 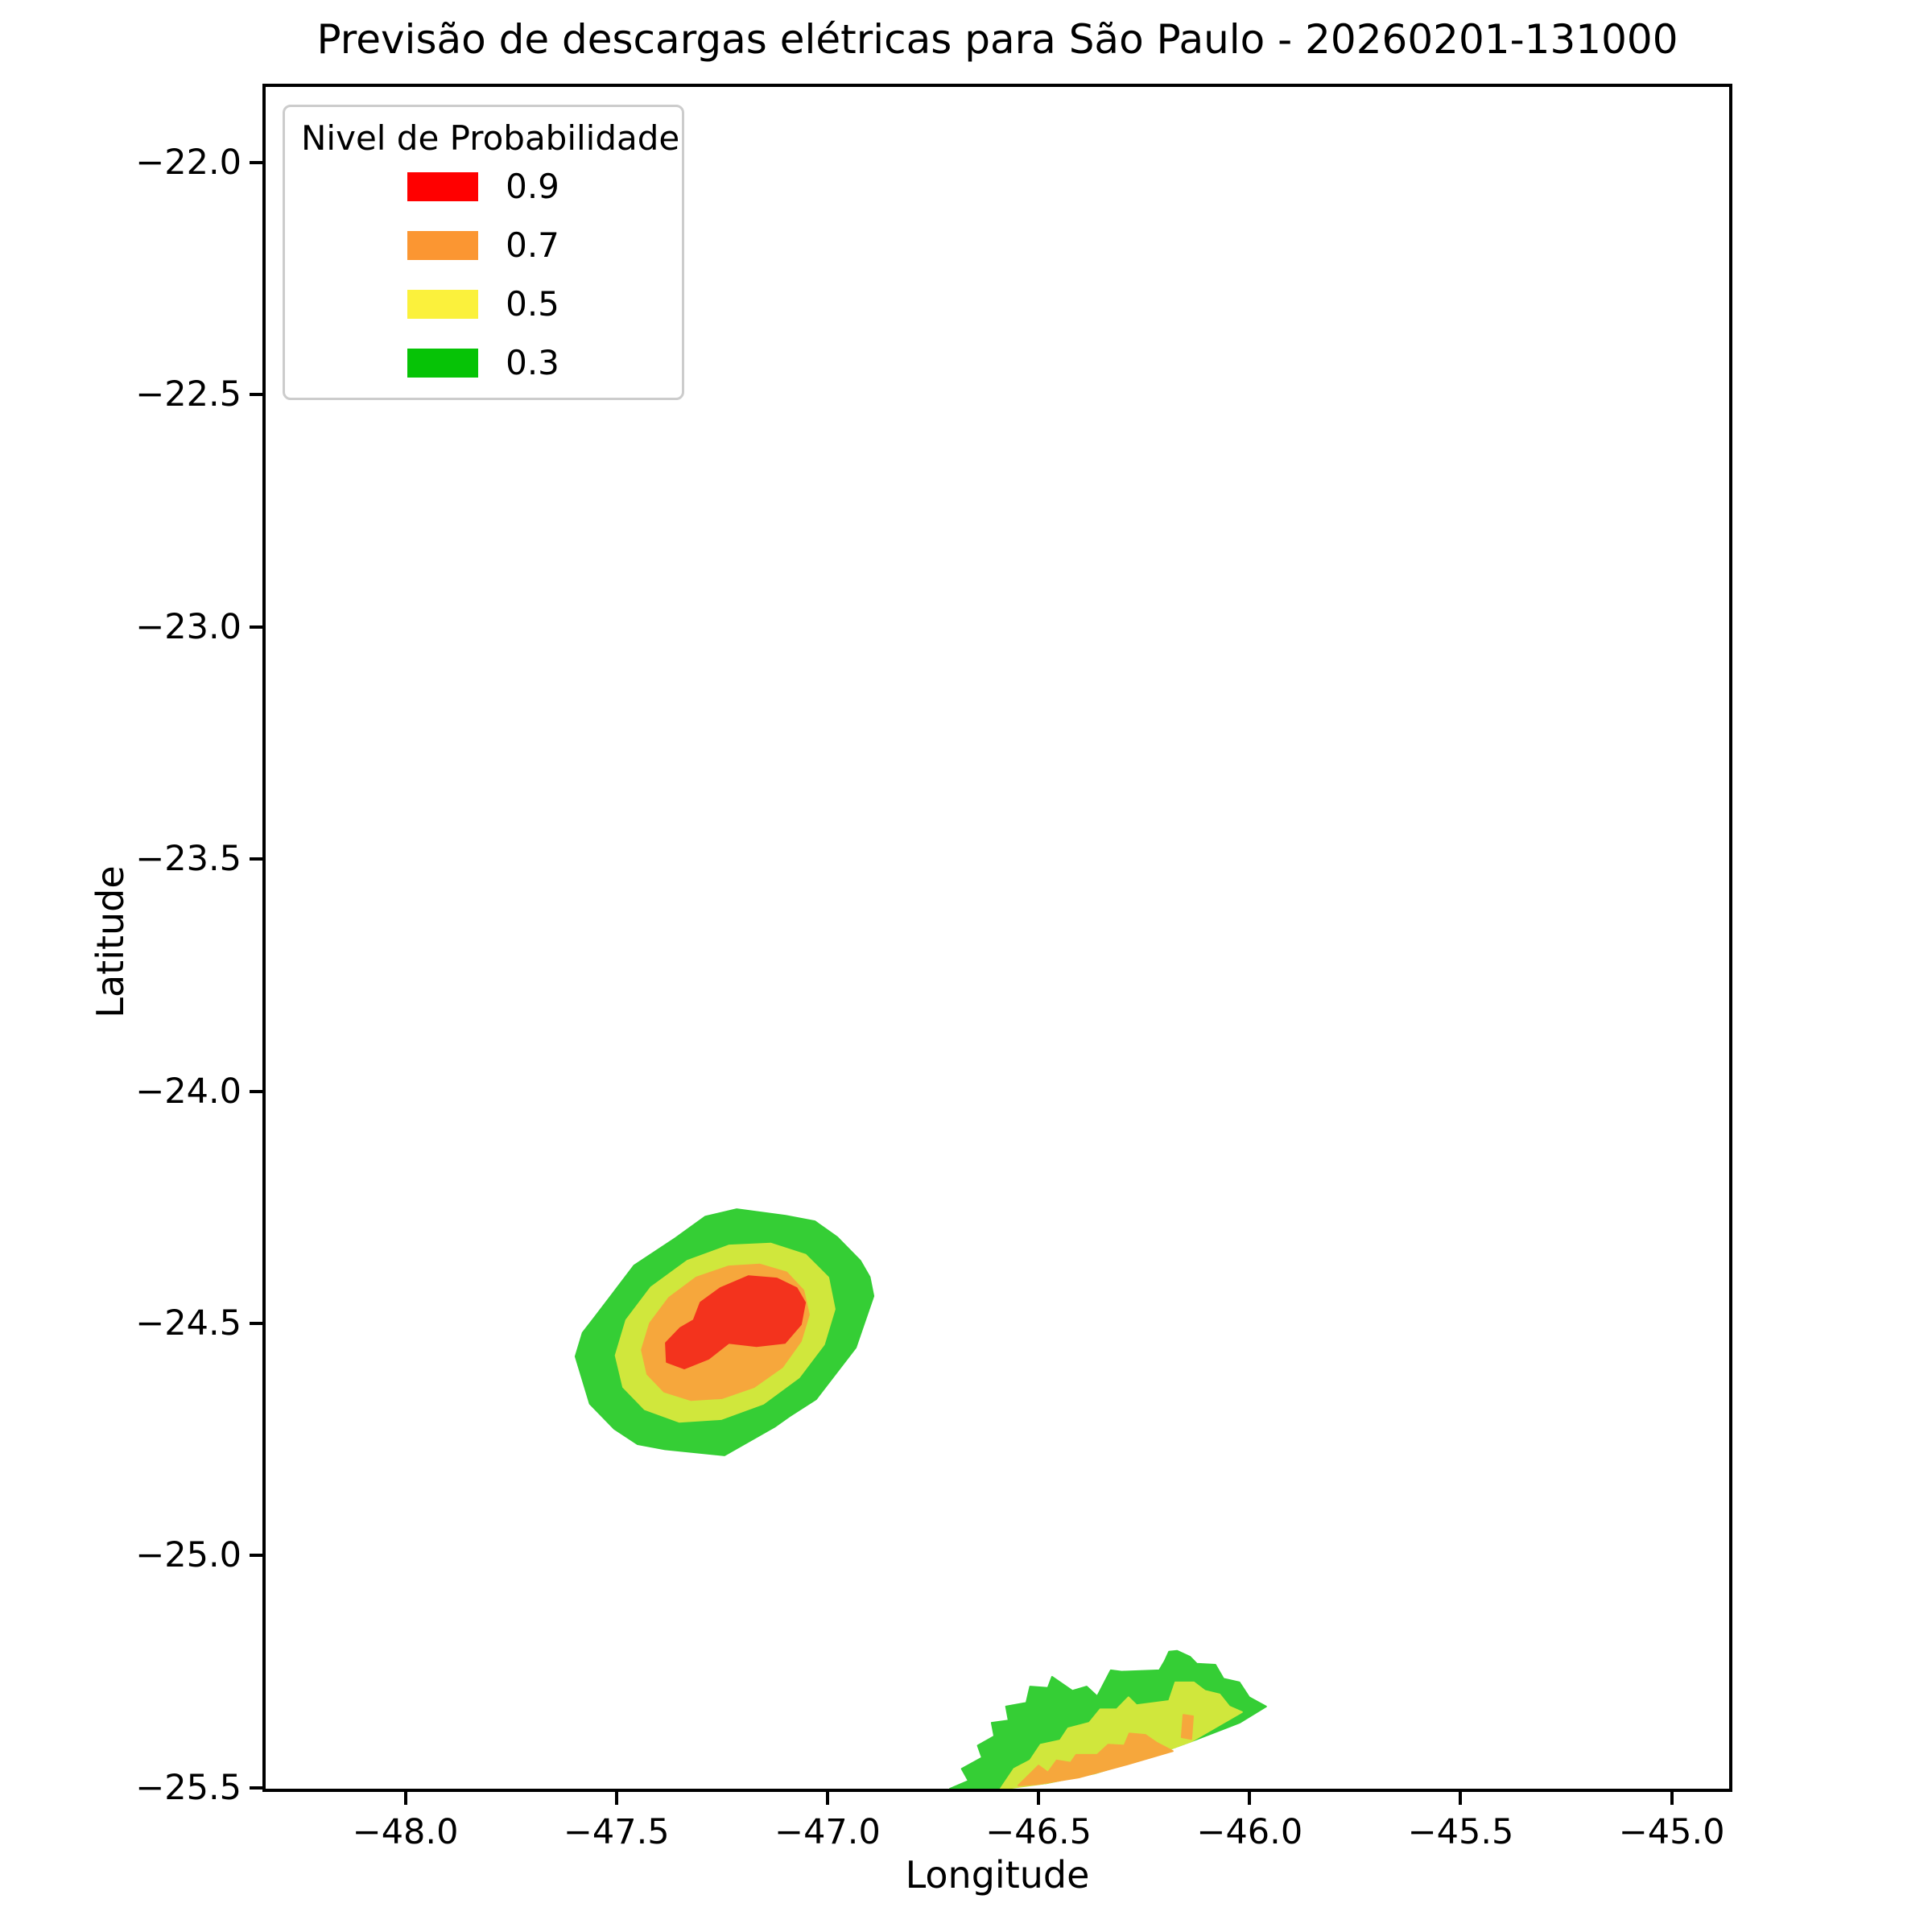 What do you see at coordinates (616, 1832) in the screenshot?
I see `x-tick-label: −47.5` at bounding box center [616, 1832].